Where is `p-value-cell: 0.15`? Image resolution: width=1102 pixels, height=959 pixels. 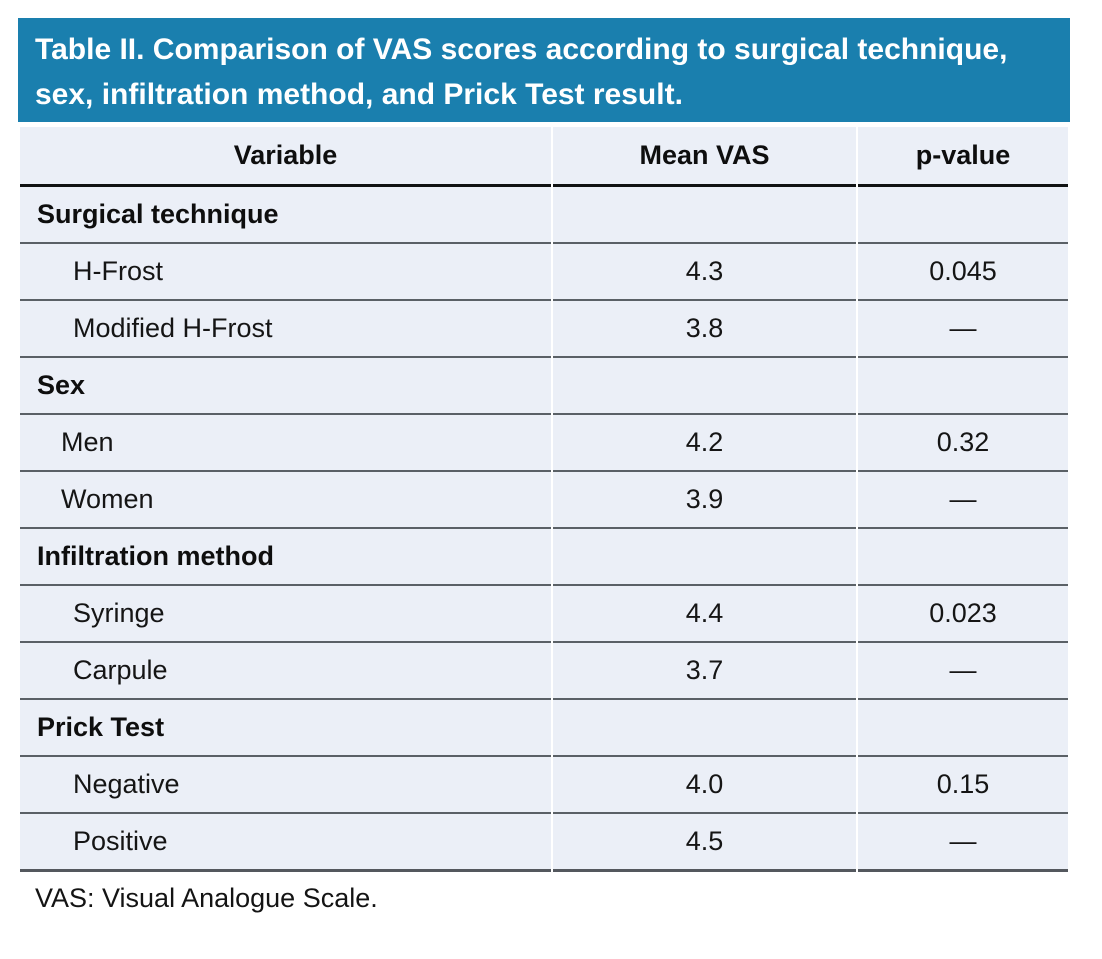
p-value-cell: 0.15 is located at coordinates (963, 785).